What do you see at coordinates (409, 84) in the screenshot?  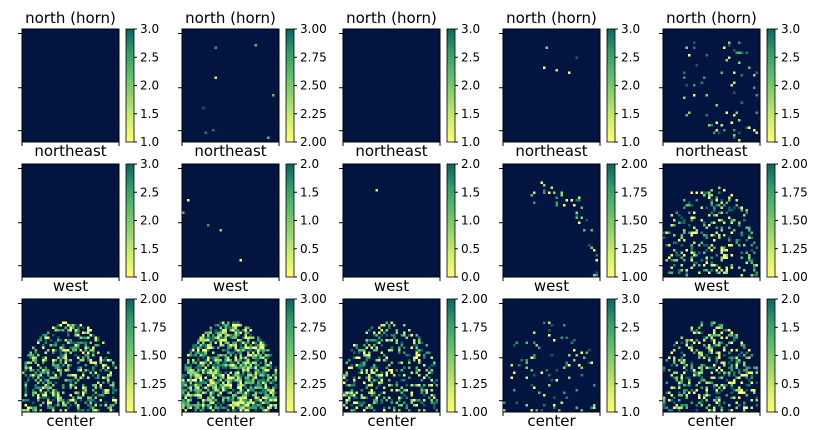 I see `subplot-r1c3: north (horn) northeast 1.0 1.5 2.0 2.5 3.0` at bounding box center [409, 84].